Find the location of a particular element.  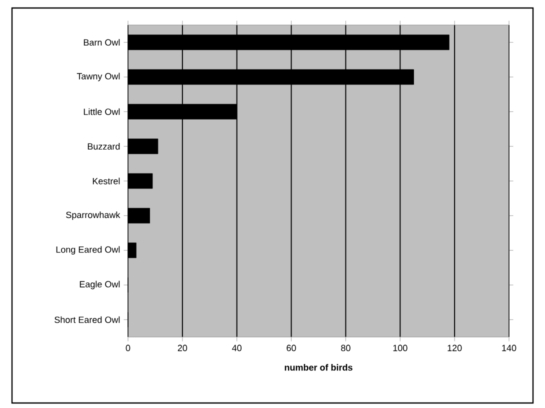

x-tick-label: 60 is located at coordinates (291, 348).